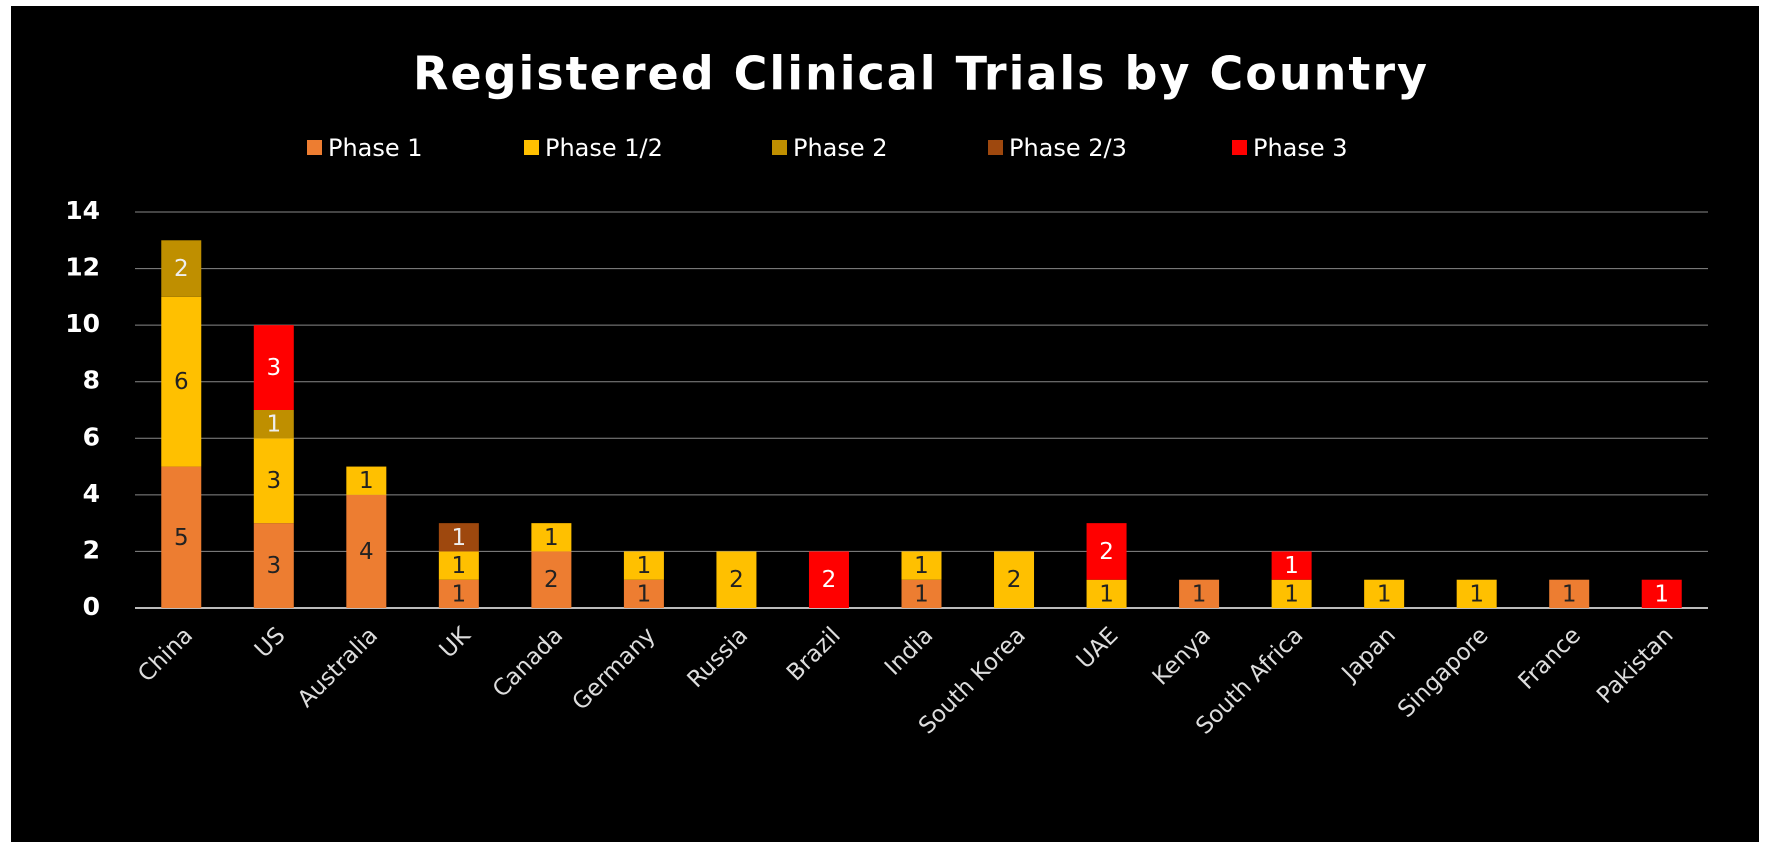  I want to click on data-label: 5, so click(181, 538).